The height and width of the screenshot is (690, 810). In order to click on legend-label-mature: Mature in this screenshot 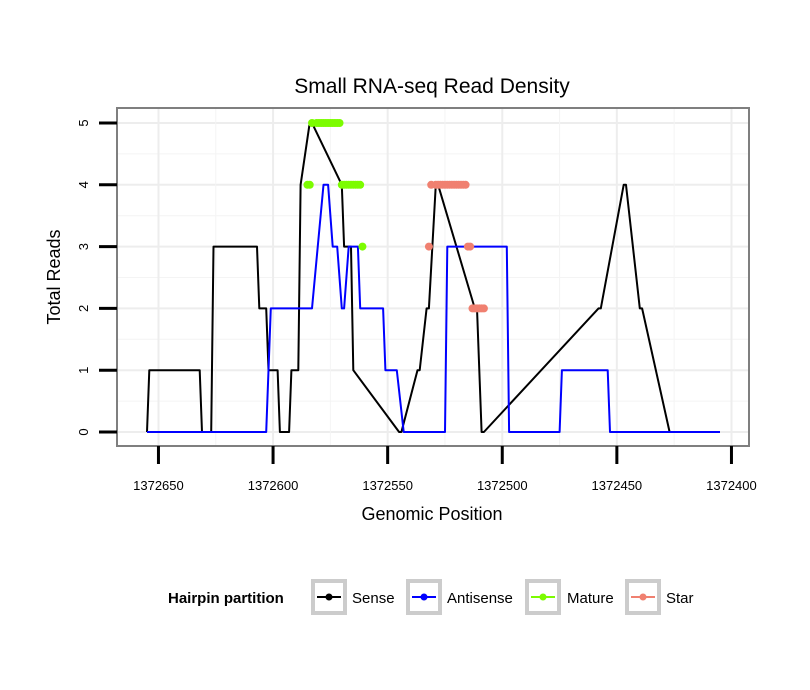, I will do `click(590, 598)`.